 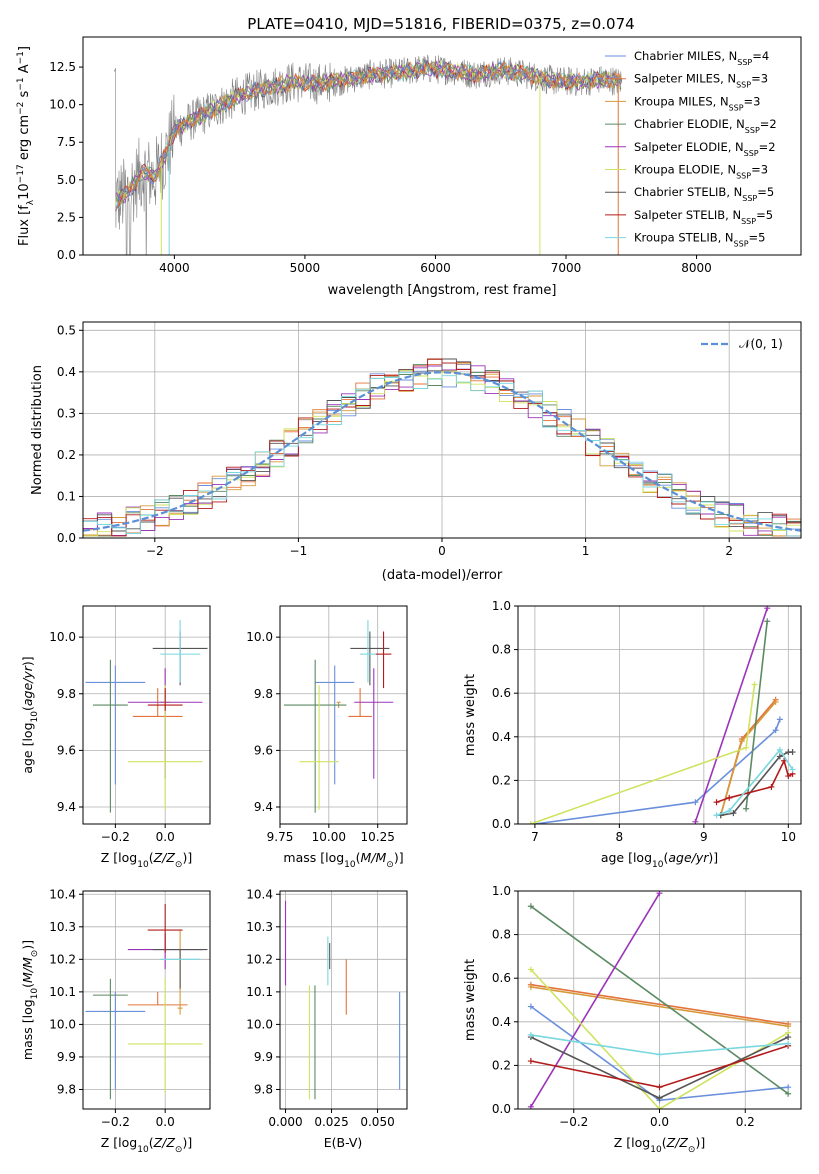 What do you see at coordinates (66, 413) in the screenshot?
I see `y-tick-label: 0.3` at bounding box center [66, 413].